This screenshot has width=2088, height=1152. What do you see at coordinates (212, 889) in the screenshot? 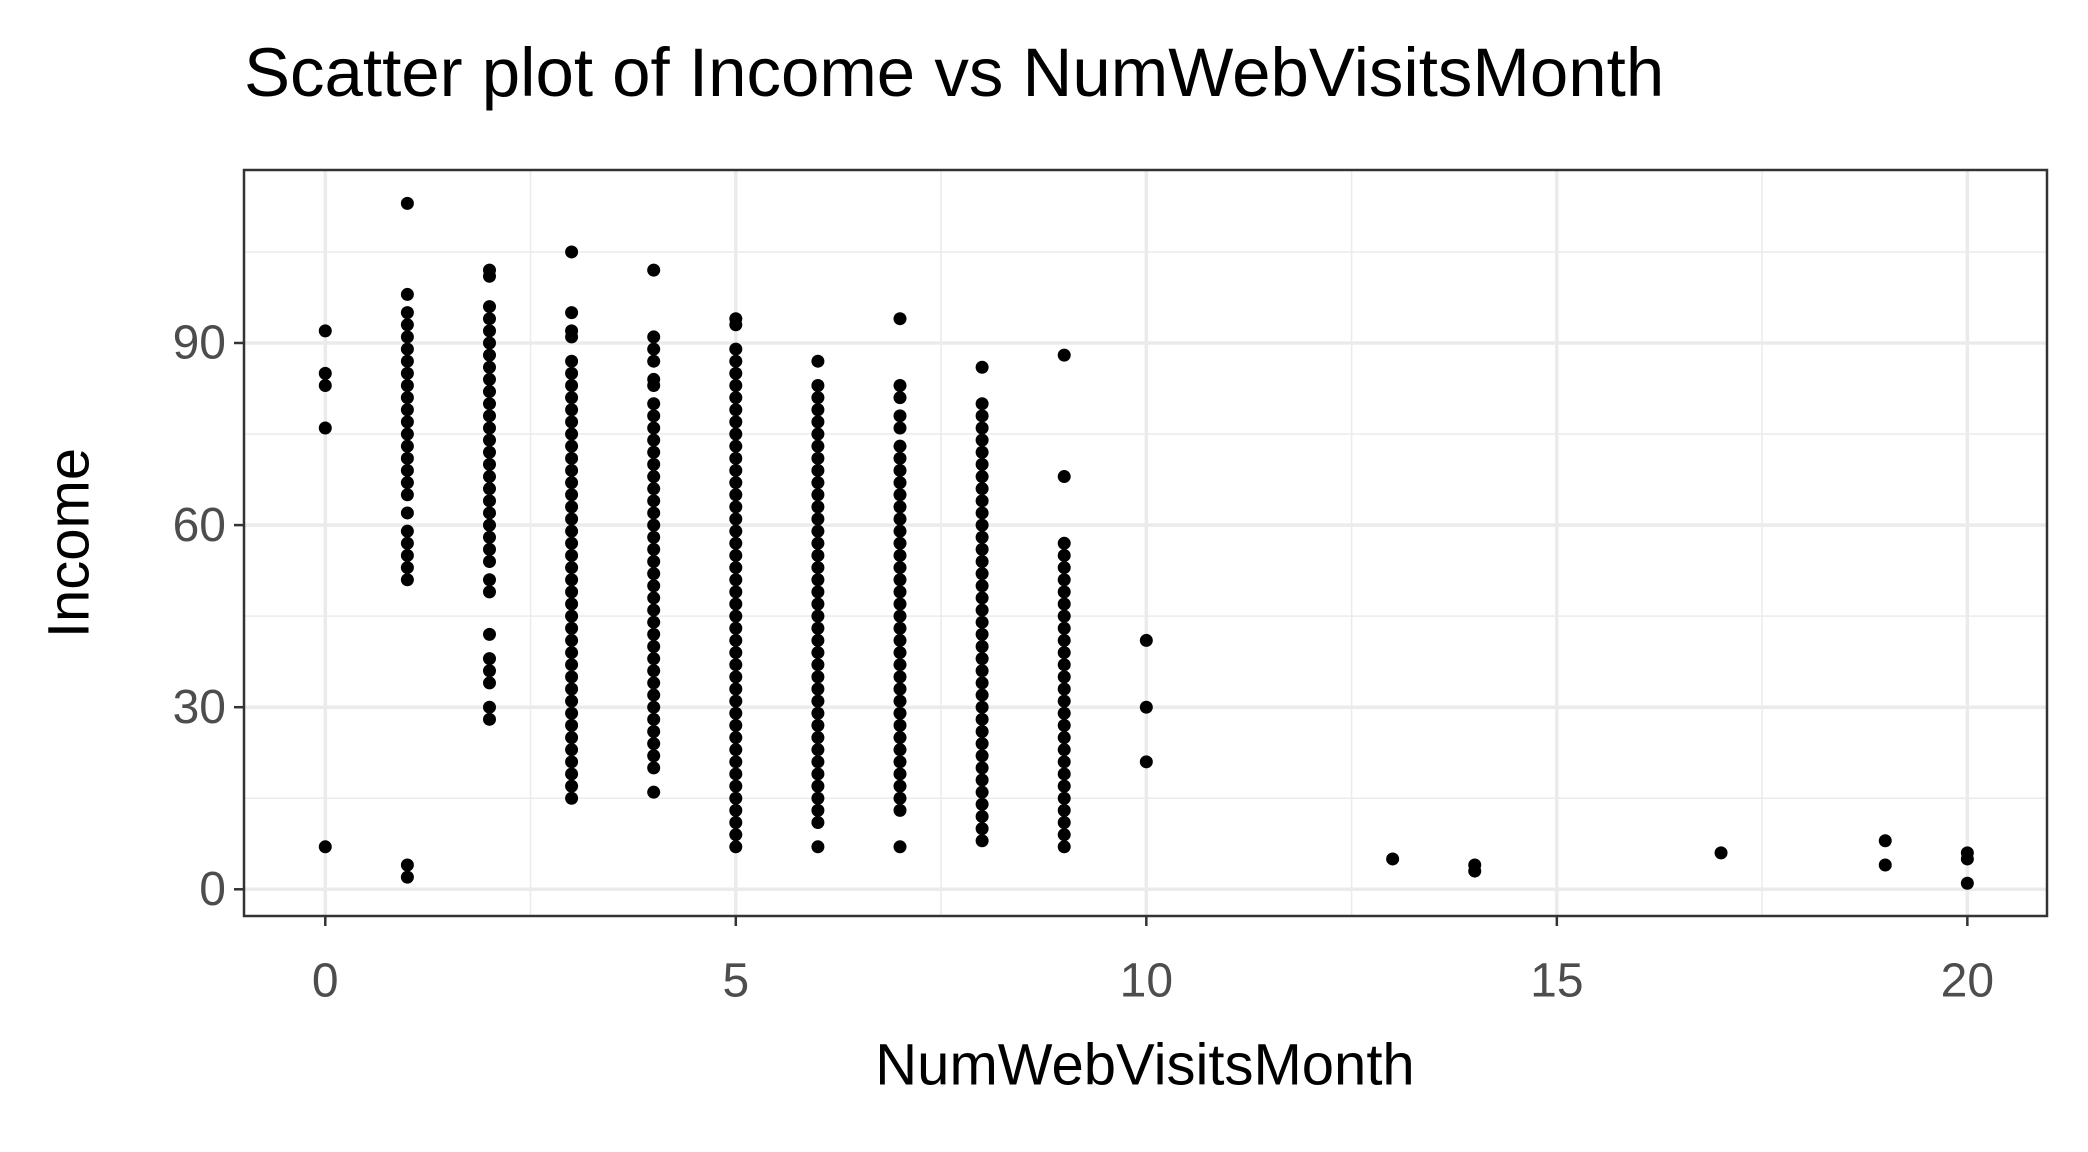
I see `y-tick-label: 0` at bounding box center [212, 889].